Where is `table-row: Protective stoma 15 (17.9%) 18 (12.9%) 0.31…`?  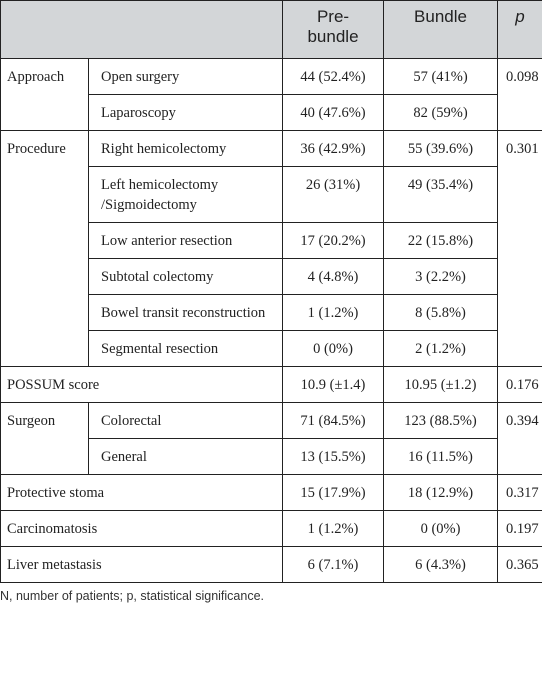
table-row: Protective stoma 15 (17.9%) 18 (12.9%) 0.31… is located at coordinates (271, 492).